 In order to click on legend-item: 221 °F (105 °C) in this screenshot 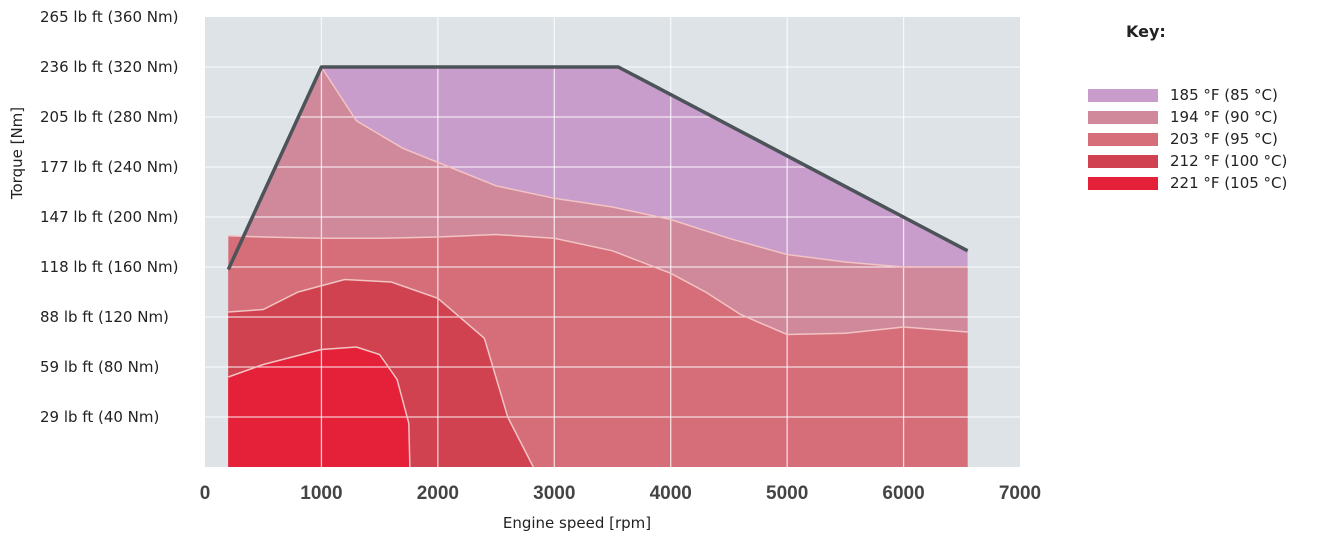, I will do `click(1204, 183)`.